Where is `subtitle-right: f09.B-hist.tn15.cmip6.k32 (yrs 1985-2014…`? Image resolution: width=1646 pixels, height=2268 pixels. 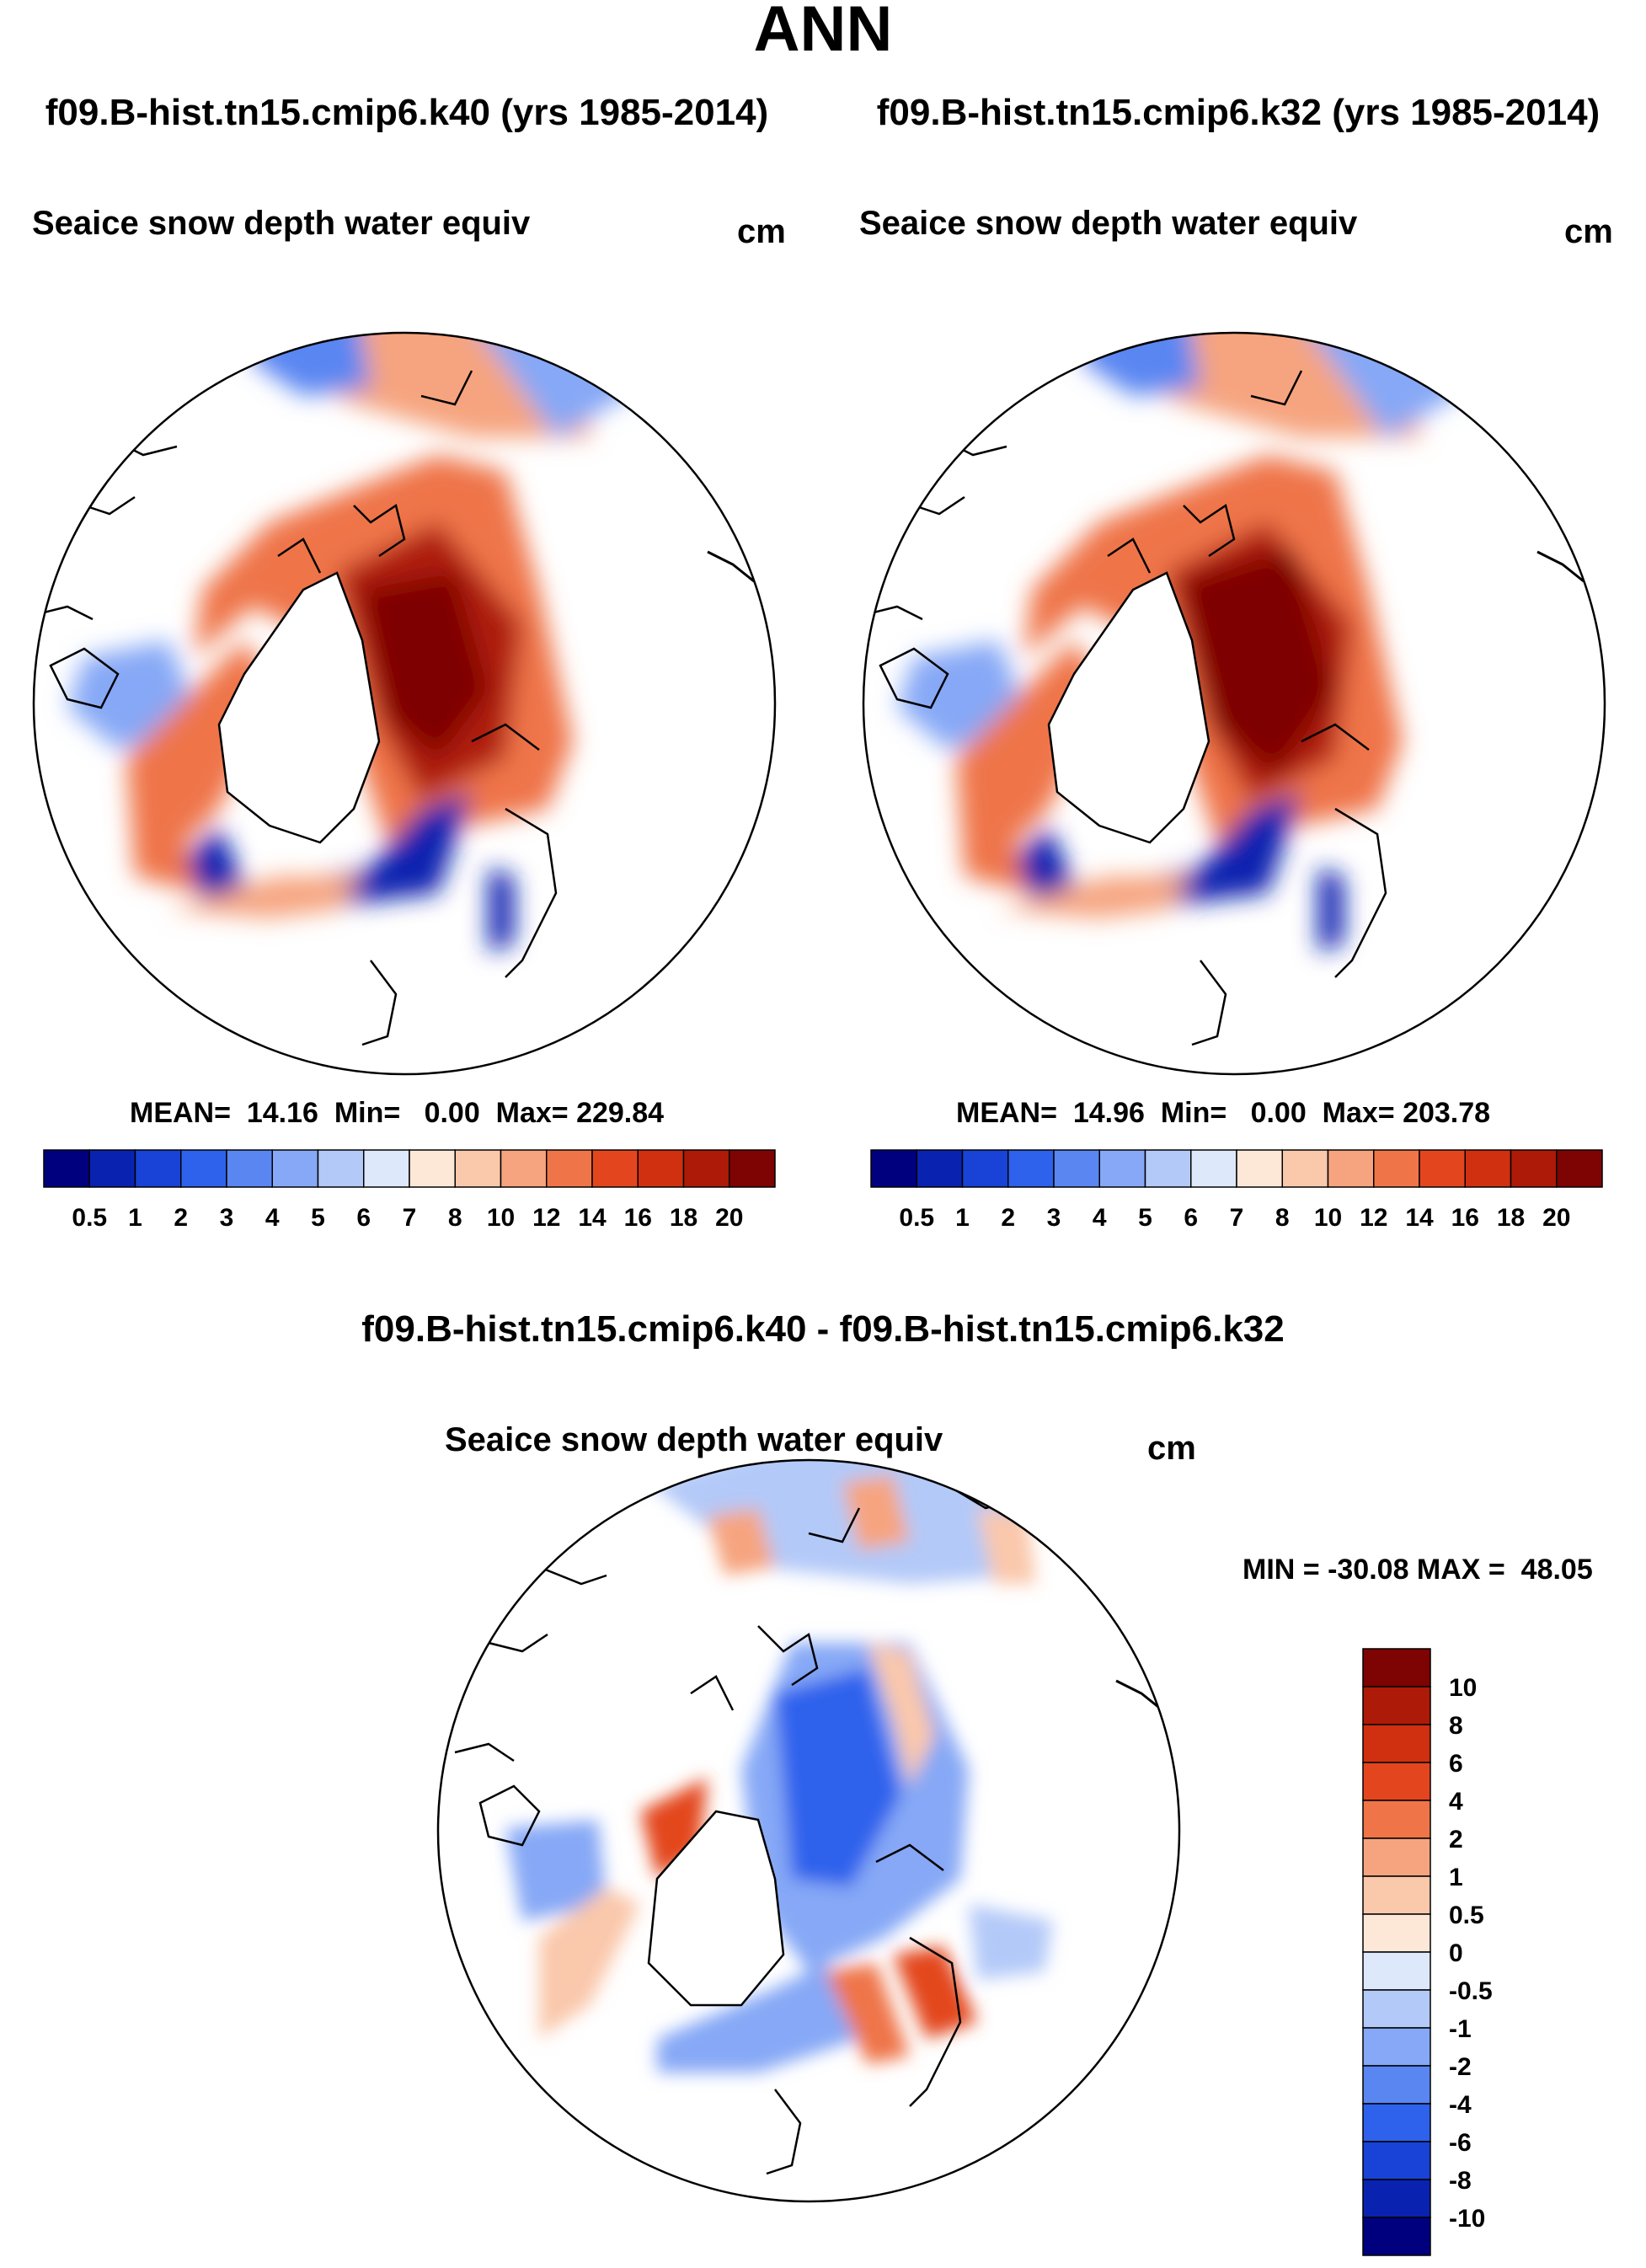
subtitle-right: f09.B-hist.tn15.cmip6.k32 (yrs 1985-2014… is located at coordinates (1238, 113).